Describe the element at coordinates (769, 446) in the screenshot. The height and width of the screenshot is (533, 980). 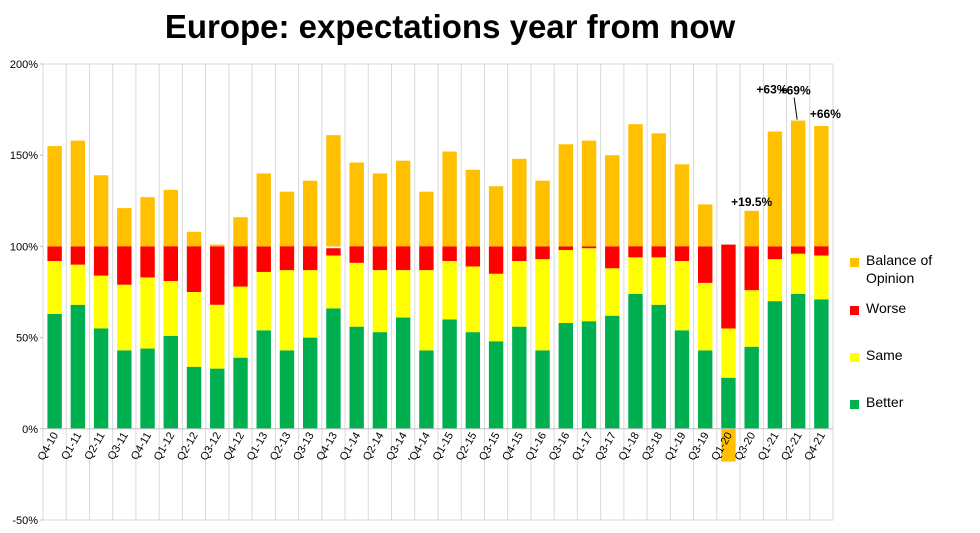
I see `x-tick-label: Q1-21` at that location.